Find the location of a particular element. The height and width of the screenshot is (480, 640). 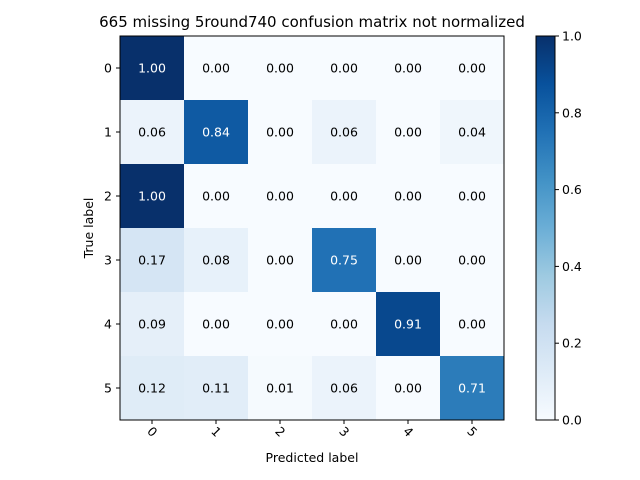

x-tick-label: 3 is located at coordinates (344, 432).